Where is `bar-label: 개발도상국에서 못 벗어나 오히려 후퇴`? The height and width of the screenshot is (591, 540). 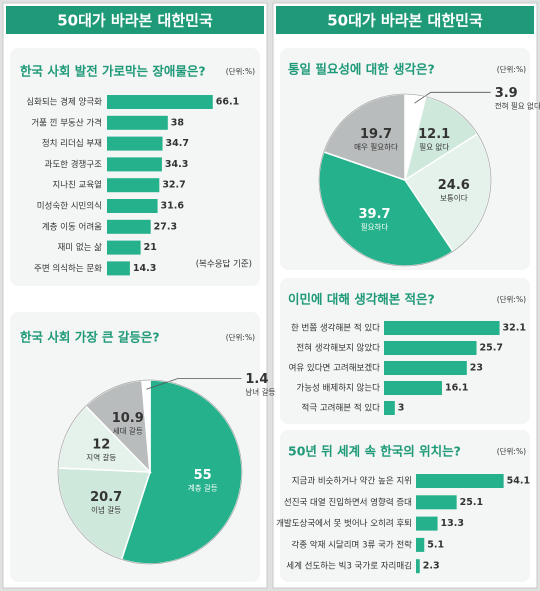
bar-label: 개발도상국에서 못 벗어나 오히려 후퇴 is located at coordinates (344, 523).